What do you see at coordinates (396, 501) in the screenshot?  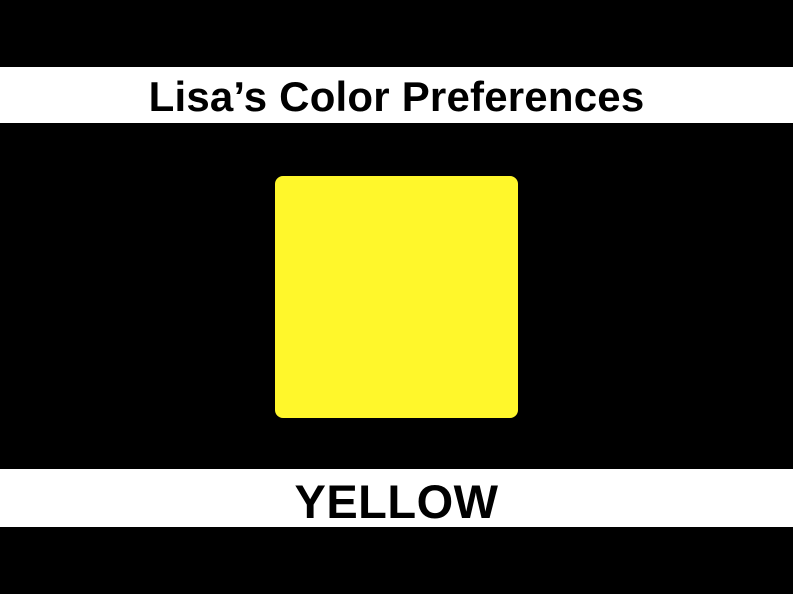 I see `color-name-label: YELLOW` at bounding box center [396, 501].